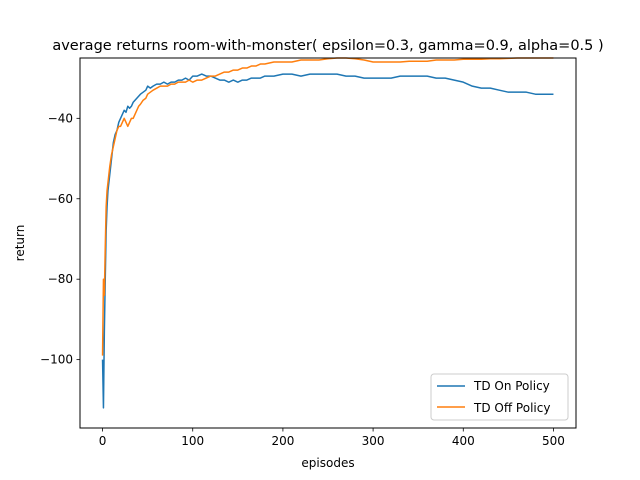  Describe the element at coordinates (56, 360) in the screenshot. I see `y-tick-label: −100` at that location.